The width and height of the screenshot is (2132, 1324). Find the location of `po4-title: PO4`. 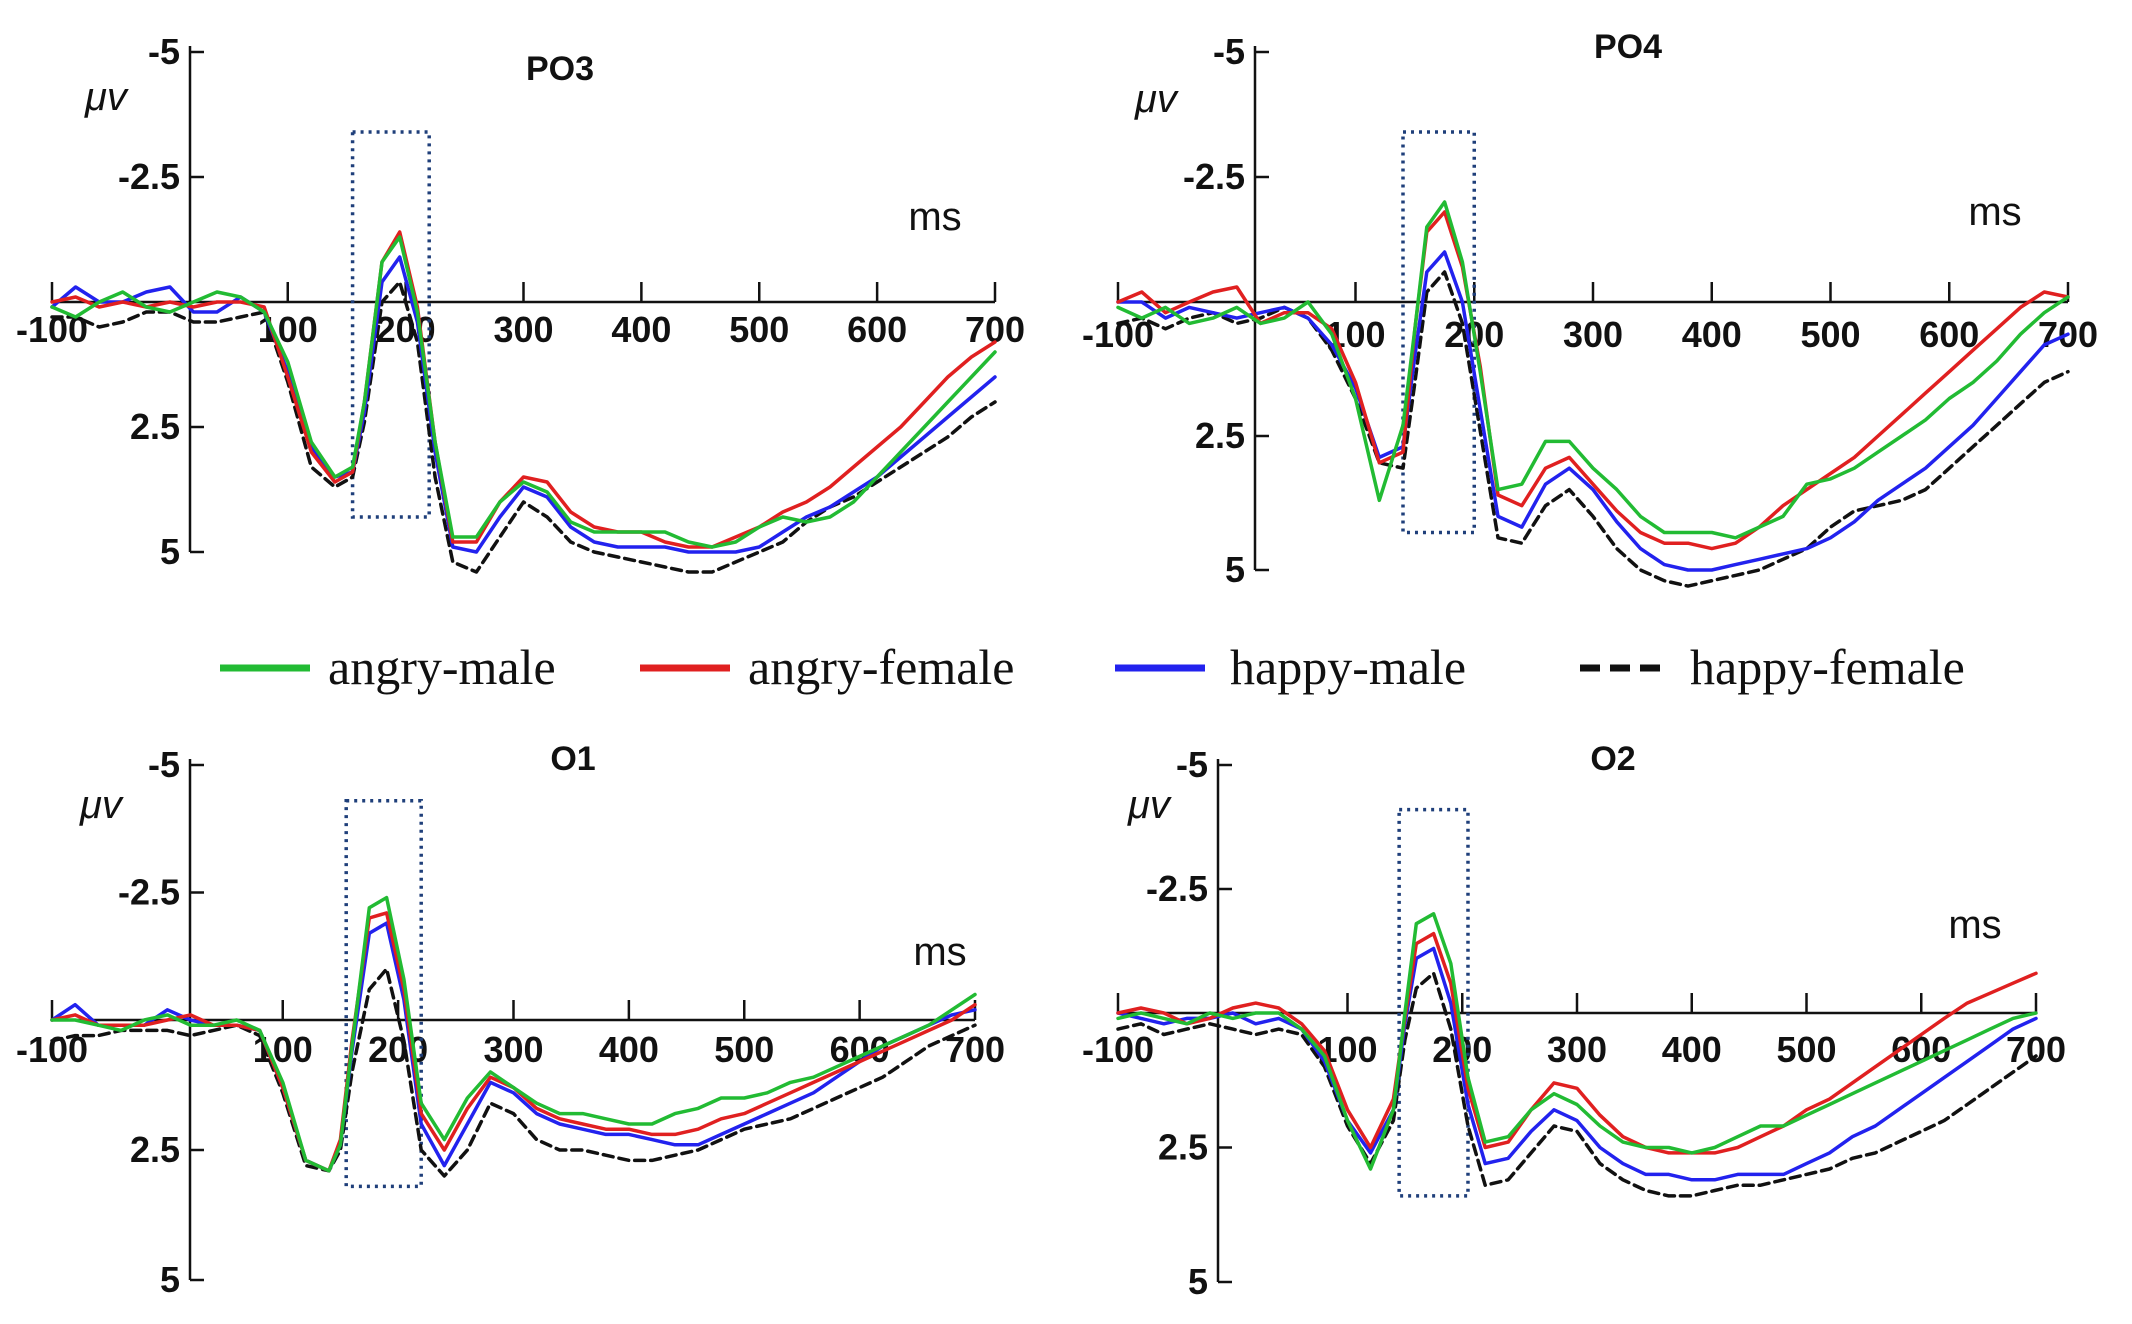

po4-title: PO4 is located at coordinates (1628, 47).